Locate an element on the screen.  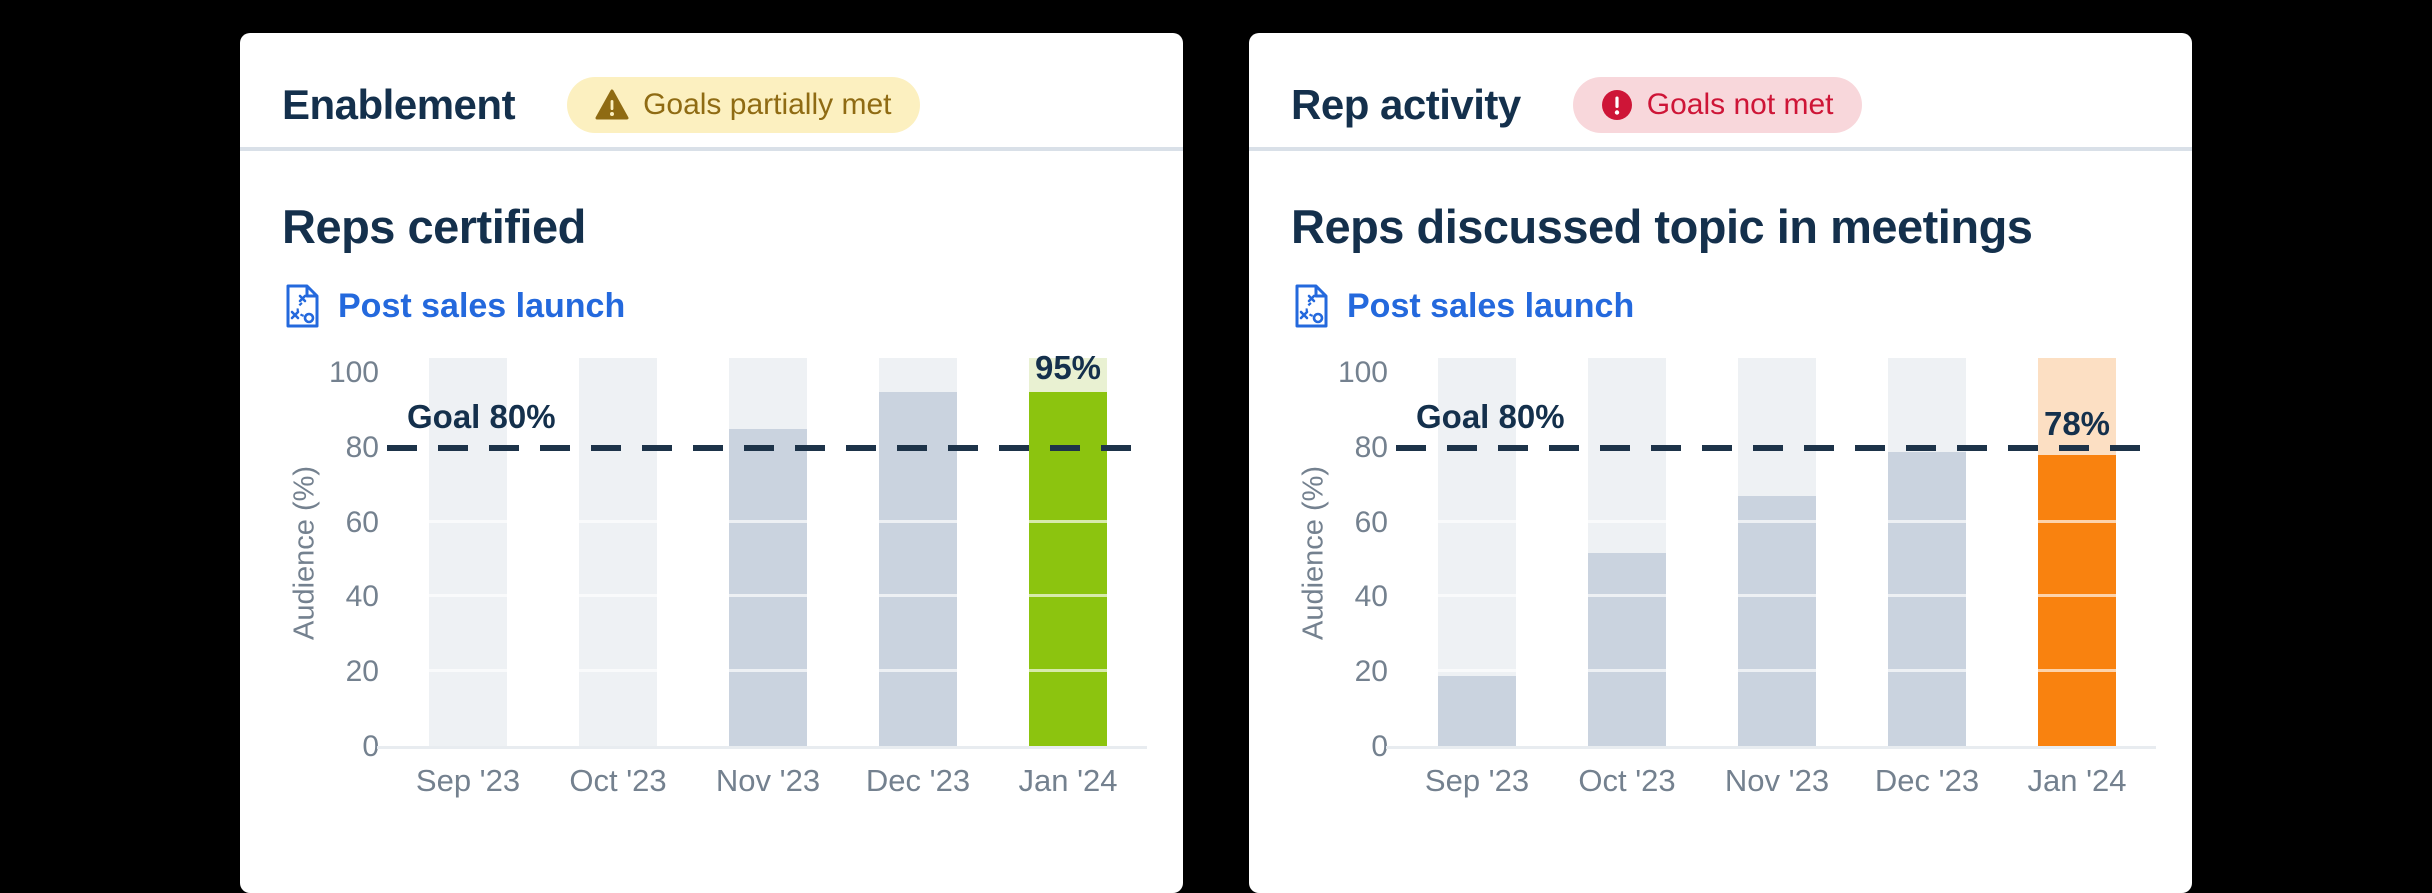
status-badge-label: Goals partially met is located at coordinates (767, 104).